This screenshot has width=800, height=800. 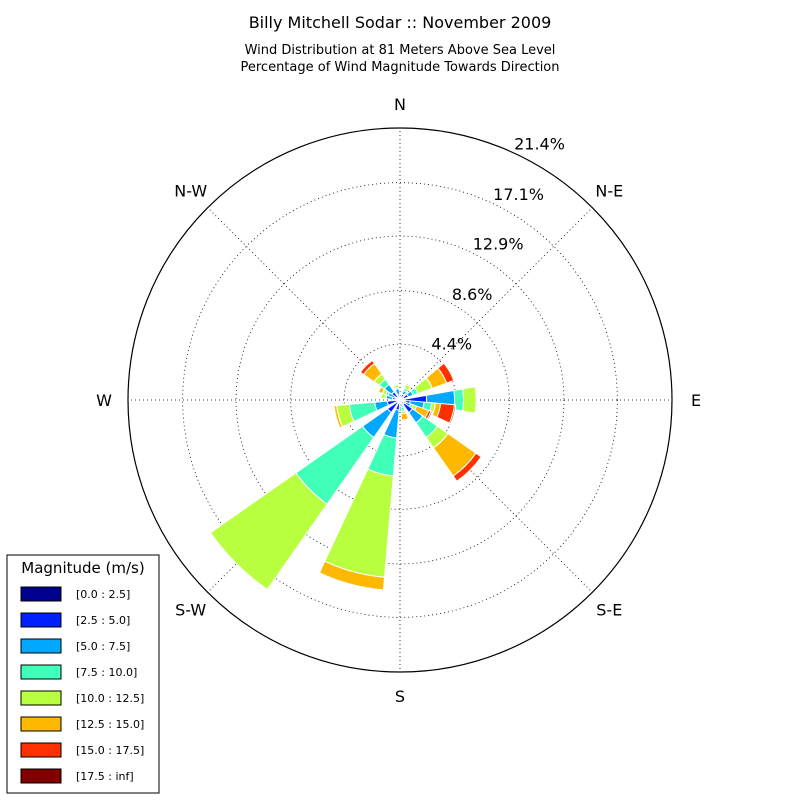 What do you see at coordinates (103, 620) in the screenshot?
I see `legend-label: [2.5 : 5.0]` at bounding box center [103, 620].